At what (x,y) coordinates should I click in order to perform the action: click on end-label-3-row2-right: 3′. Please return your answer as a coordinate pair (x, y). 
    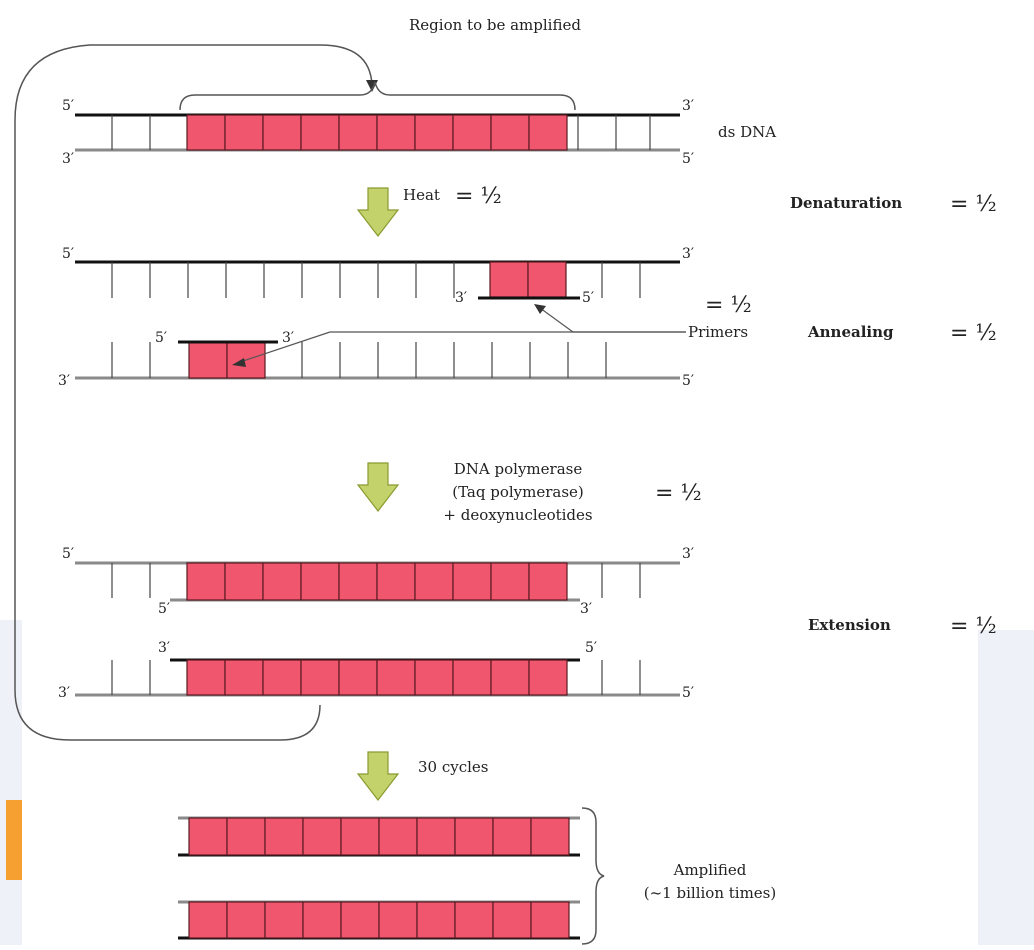
    Looking at the image, I should click on (688, 254).